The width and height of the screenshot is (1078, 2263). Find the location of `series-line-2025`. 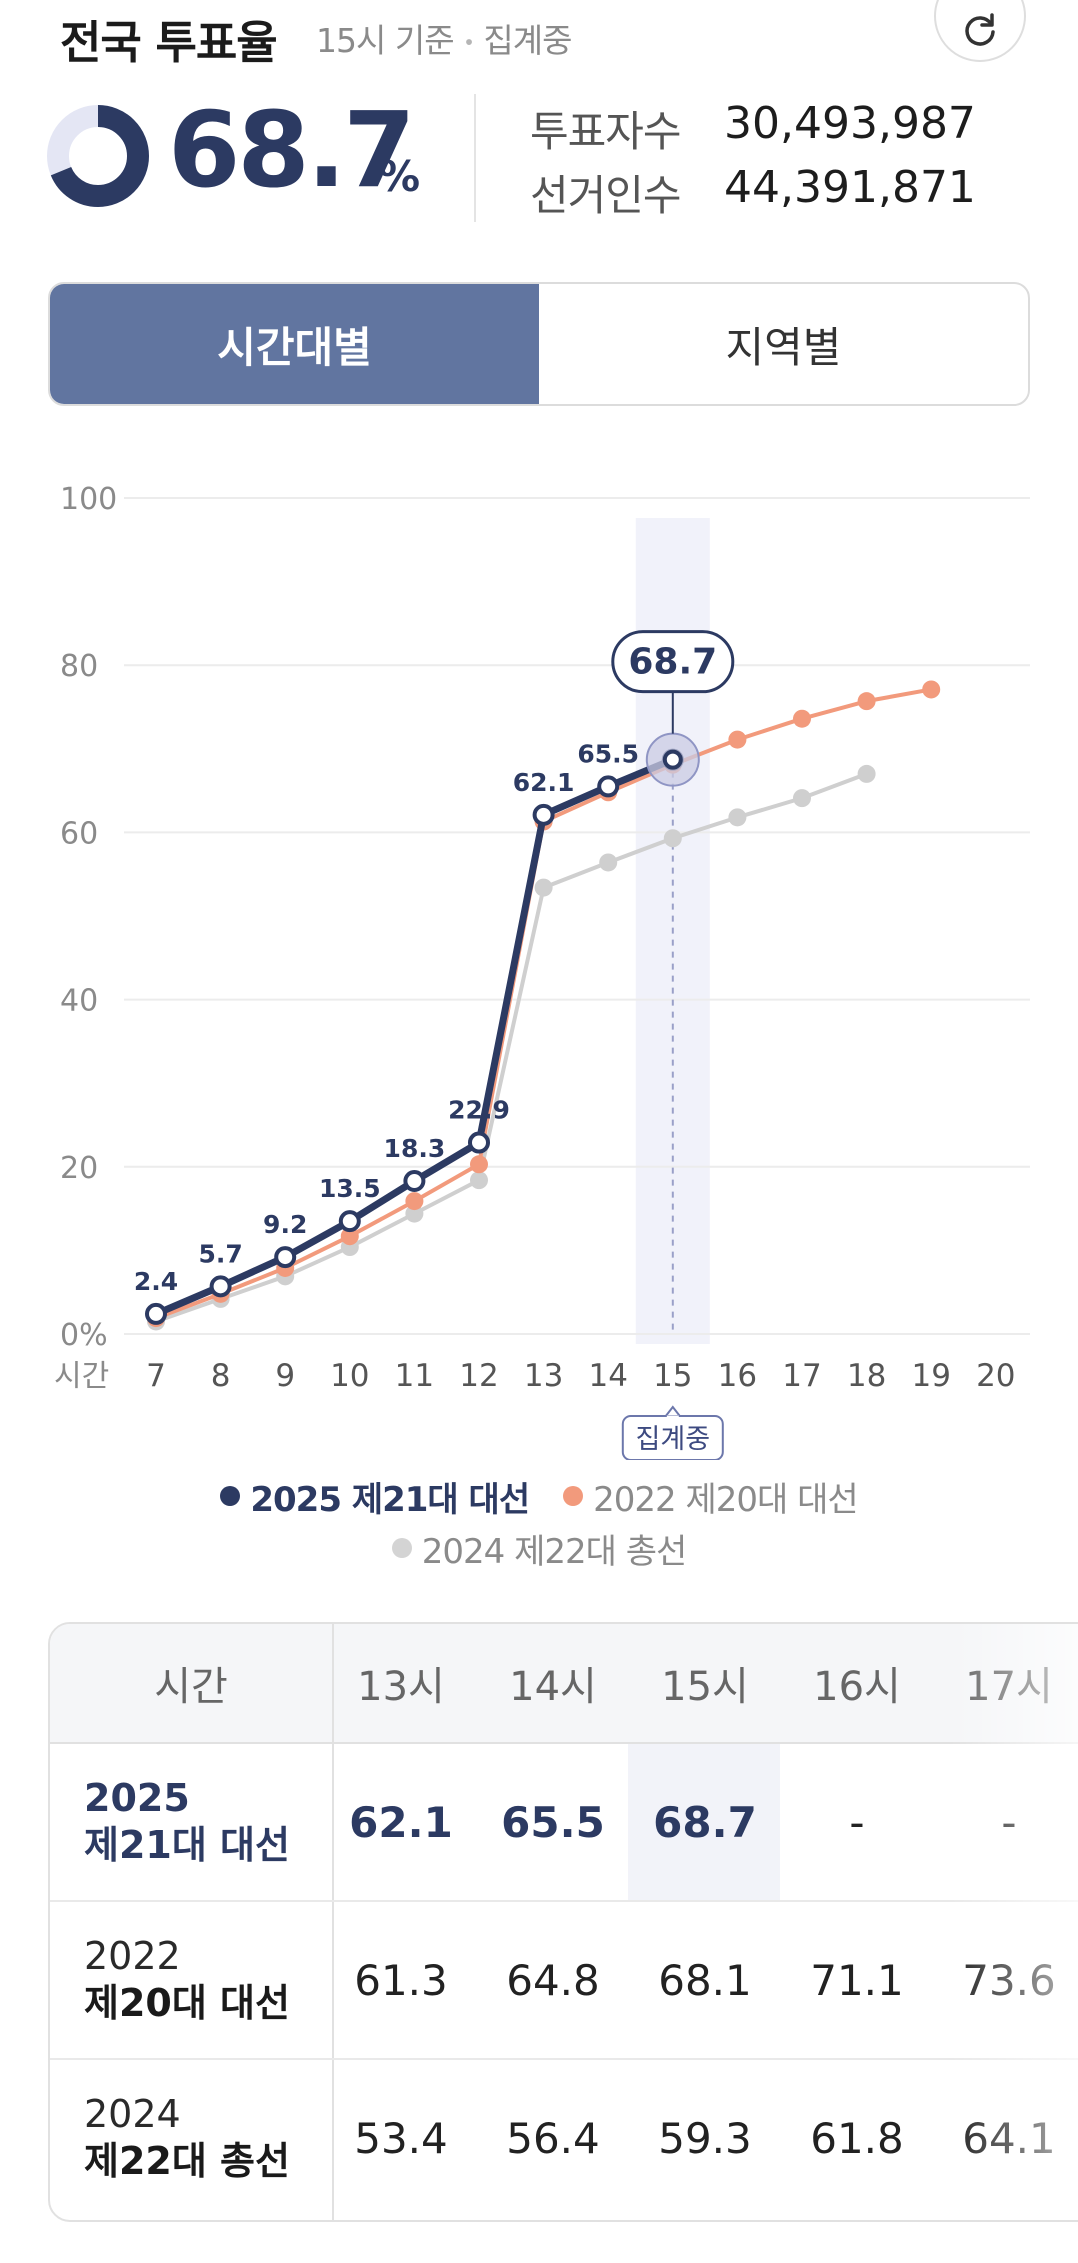

series-line-2025 is located at coordinates (414, 1037).